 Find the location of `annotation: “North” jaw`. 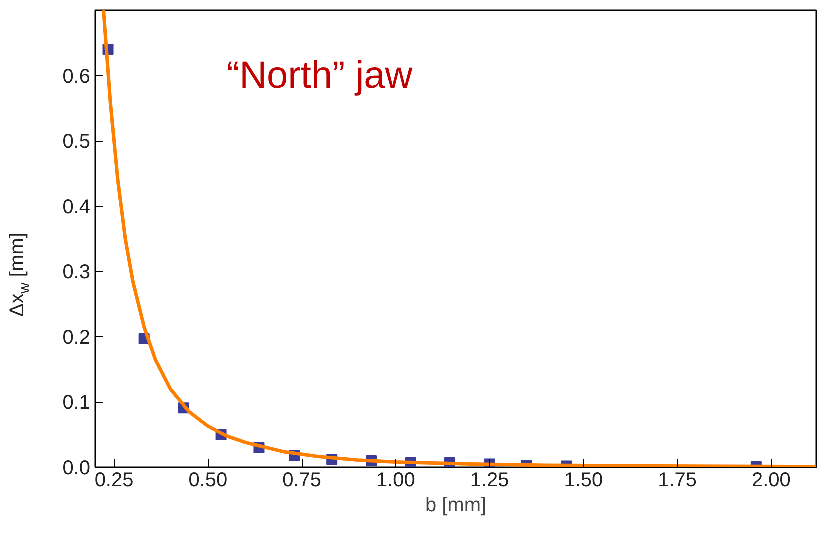

annotation: “North” jaw is located at coordinates (320, 75).